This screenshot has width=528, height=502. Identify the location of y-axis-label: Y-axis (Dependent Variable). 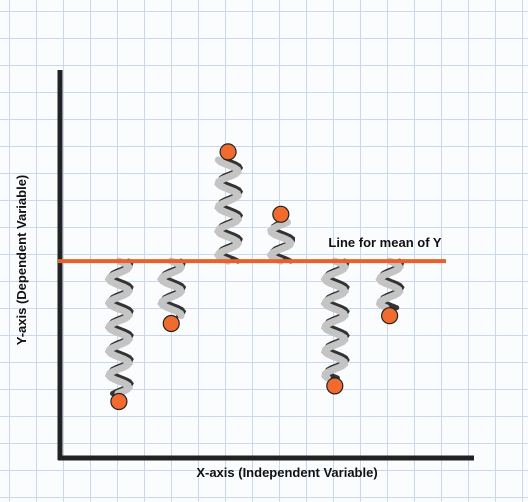
(21, 260).